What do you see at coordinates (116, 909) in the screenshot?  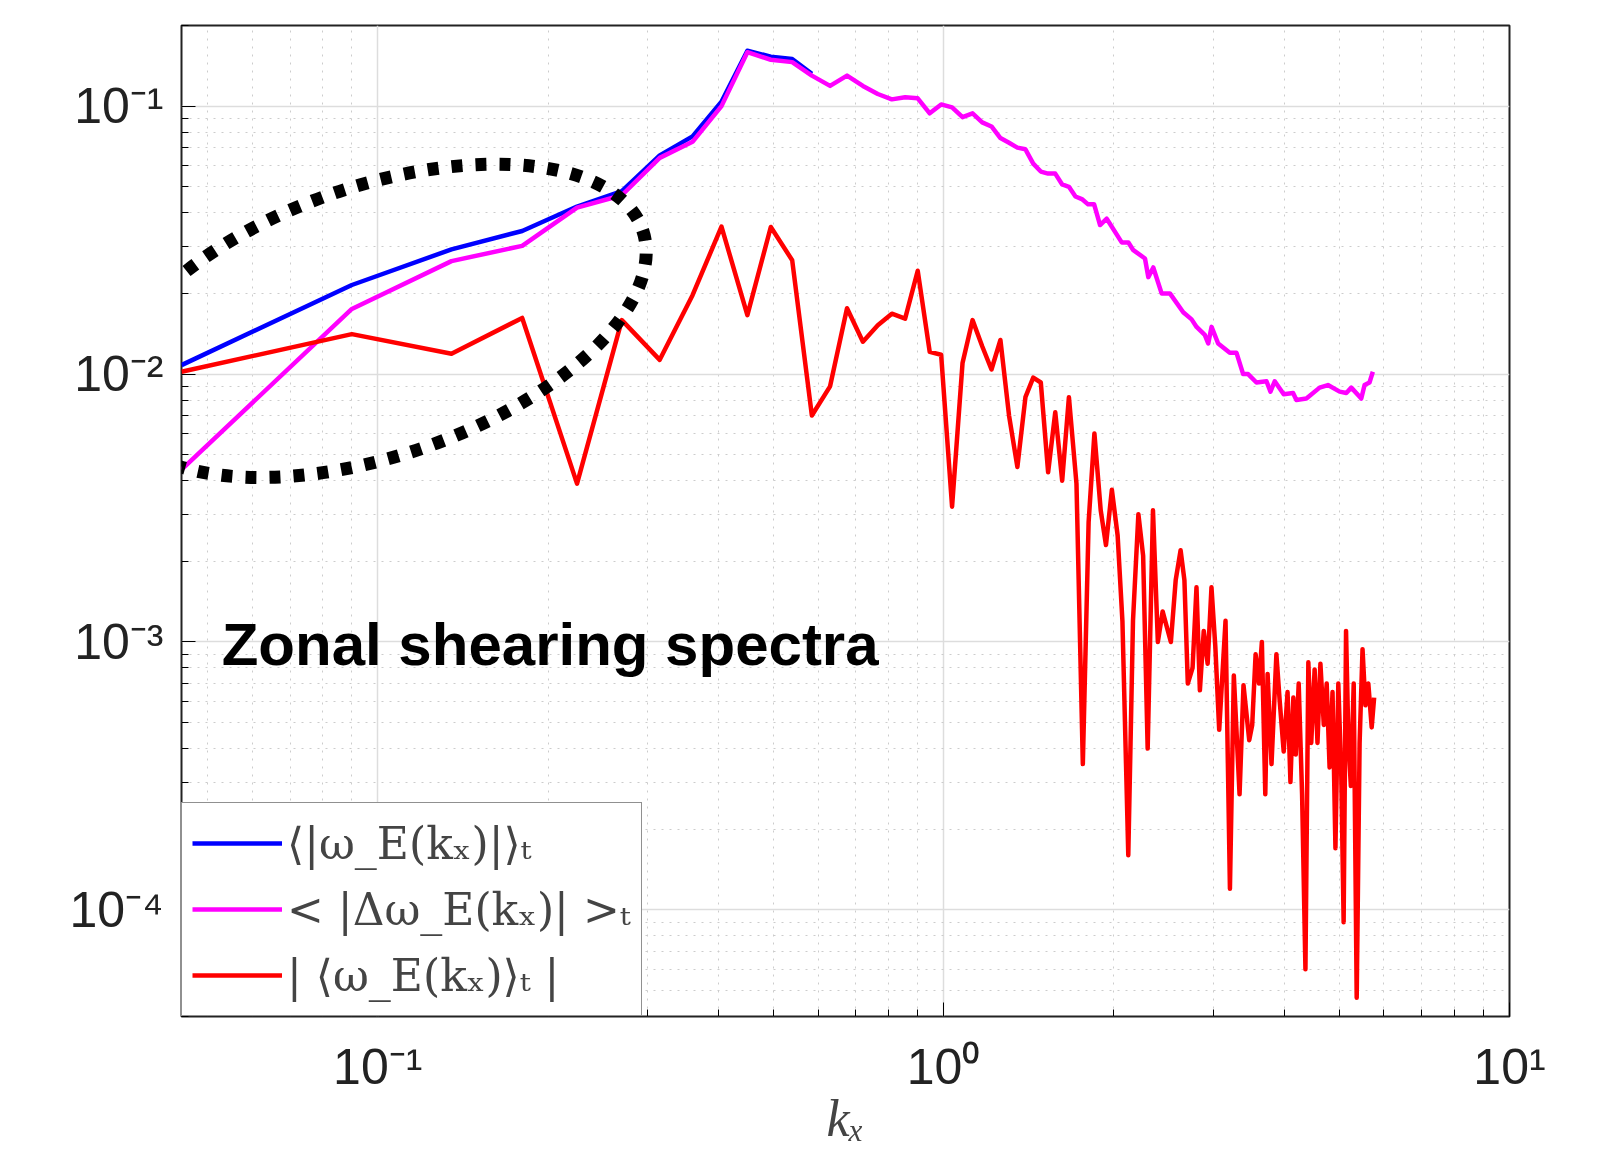 I see `y-tick-label: 10⁻⁴` at bounding box center [116, 909].